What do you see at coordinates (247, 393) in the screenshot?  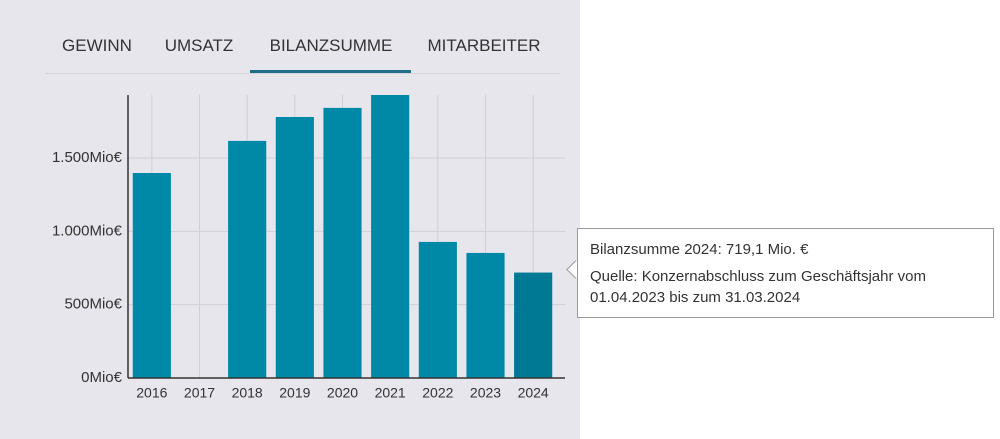 I see `x-tick-label: 2018` at bounding box center [247, 393].